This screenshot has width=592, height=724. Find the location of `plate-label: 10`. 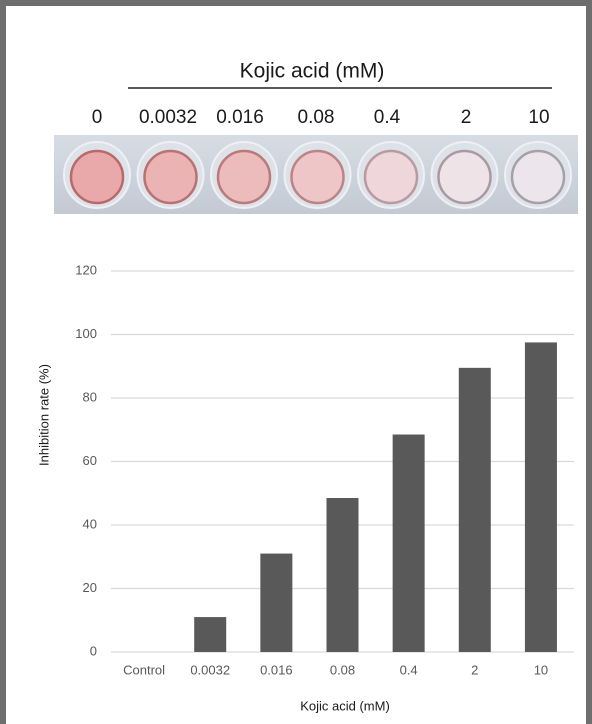

plate-label: 10 is located at coordinates (538, 117).